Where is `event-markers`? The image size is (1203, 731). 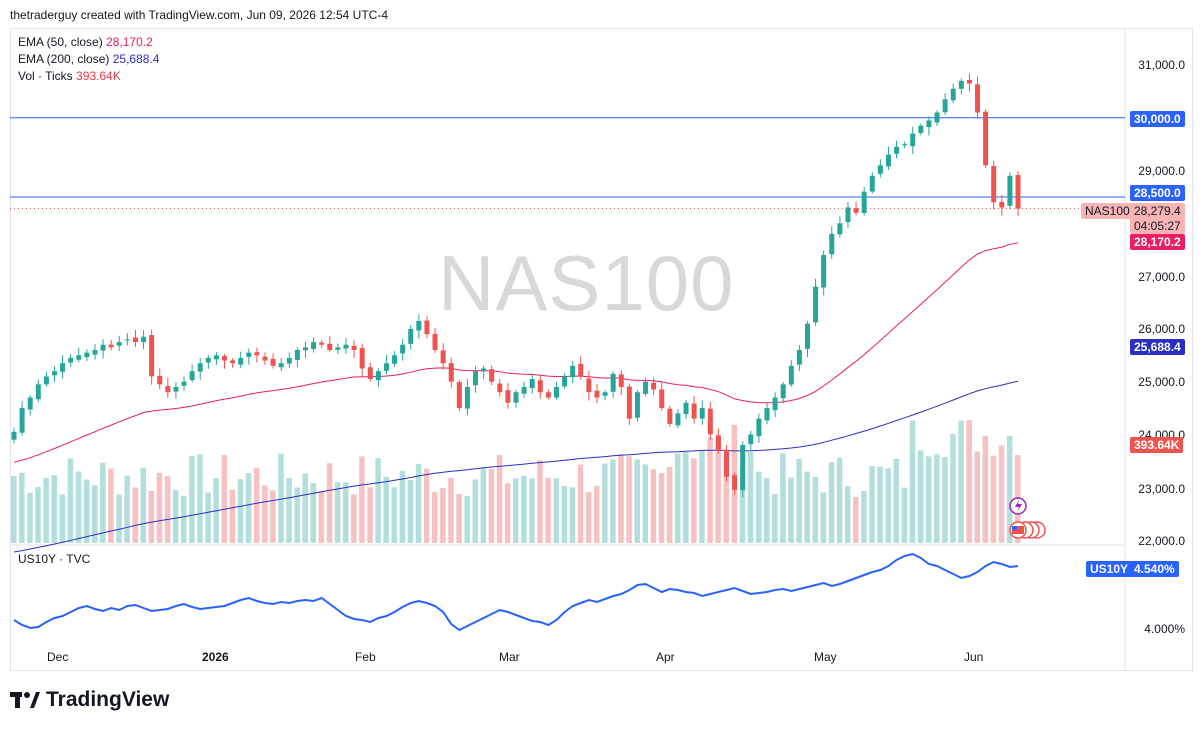 event-markers is located at coordinates (1027, 518).